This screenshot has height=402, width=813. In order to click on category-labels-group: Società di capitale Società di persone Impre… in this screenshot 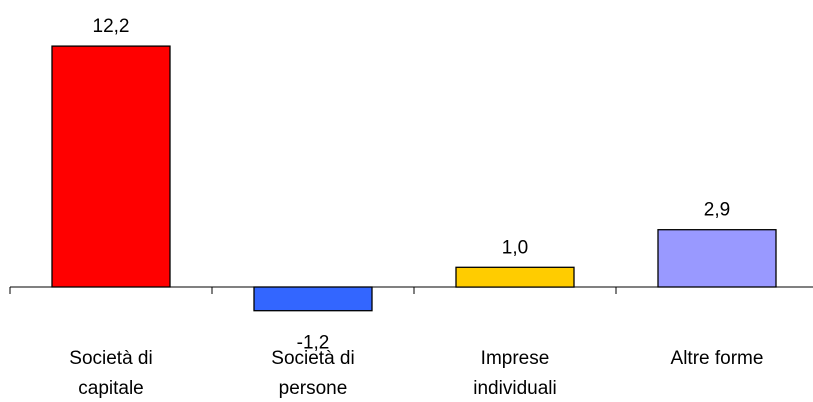, I will do `click(416, 373)`.